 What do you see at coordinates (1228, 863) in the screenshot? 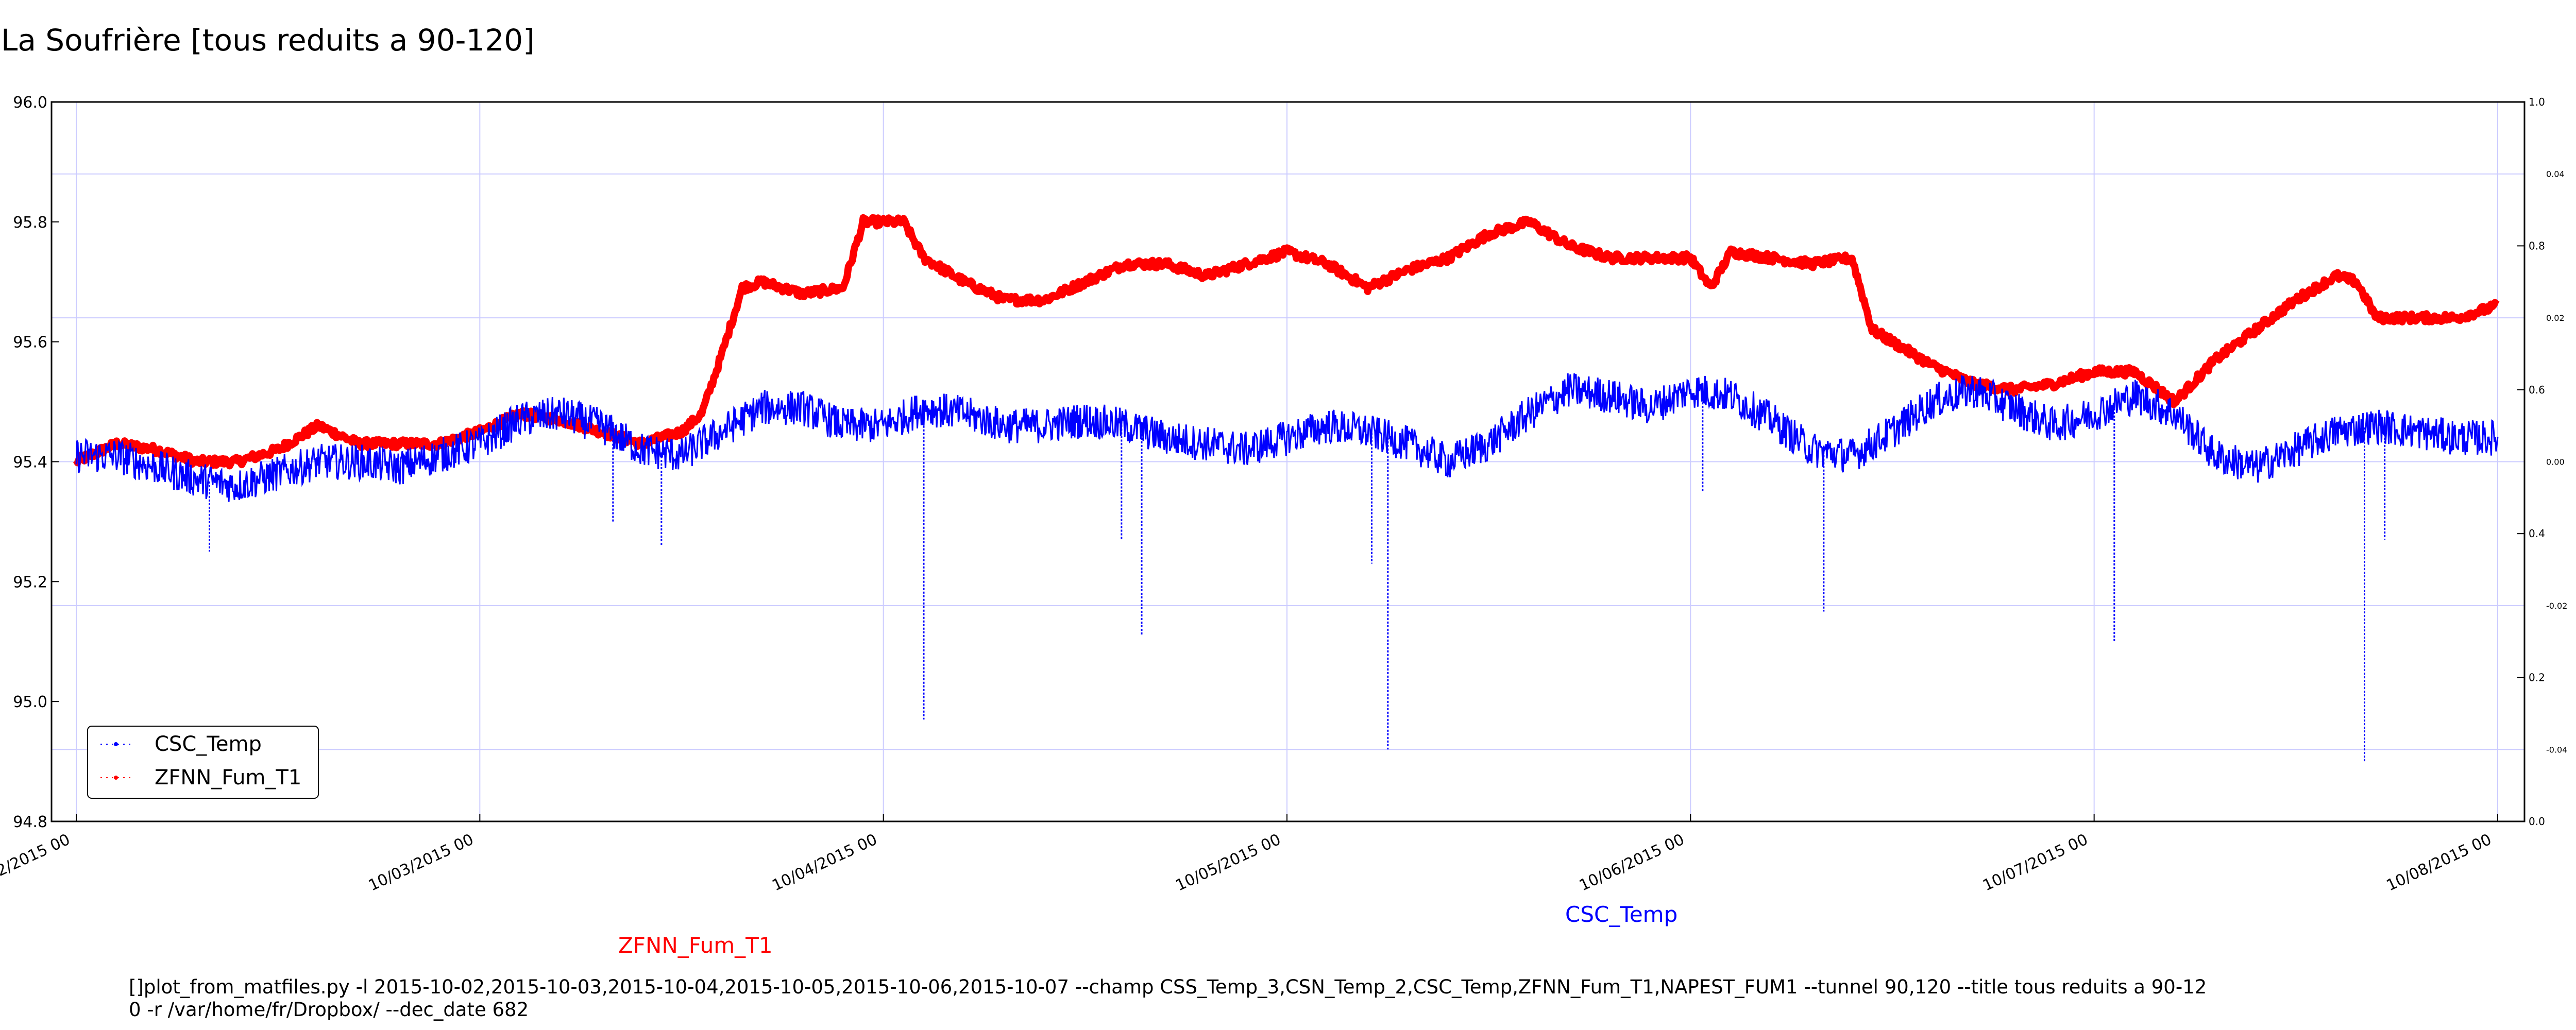
I see `x-tick-label: 10/05/2015 00` at bounding box center [1228, 863].